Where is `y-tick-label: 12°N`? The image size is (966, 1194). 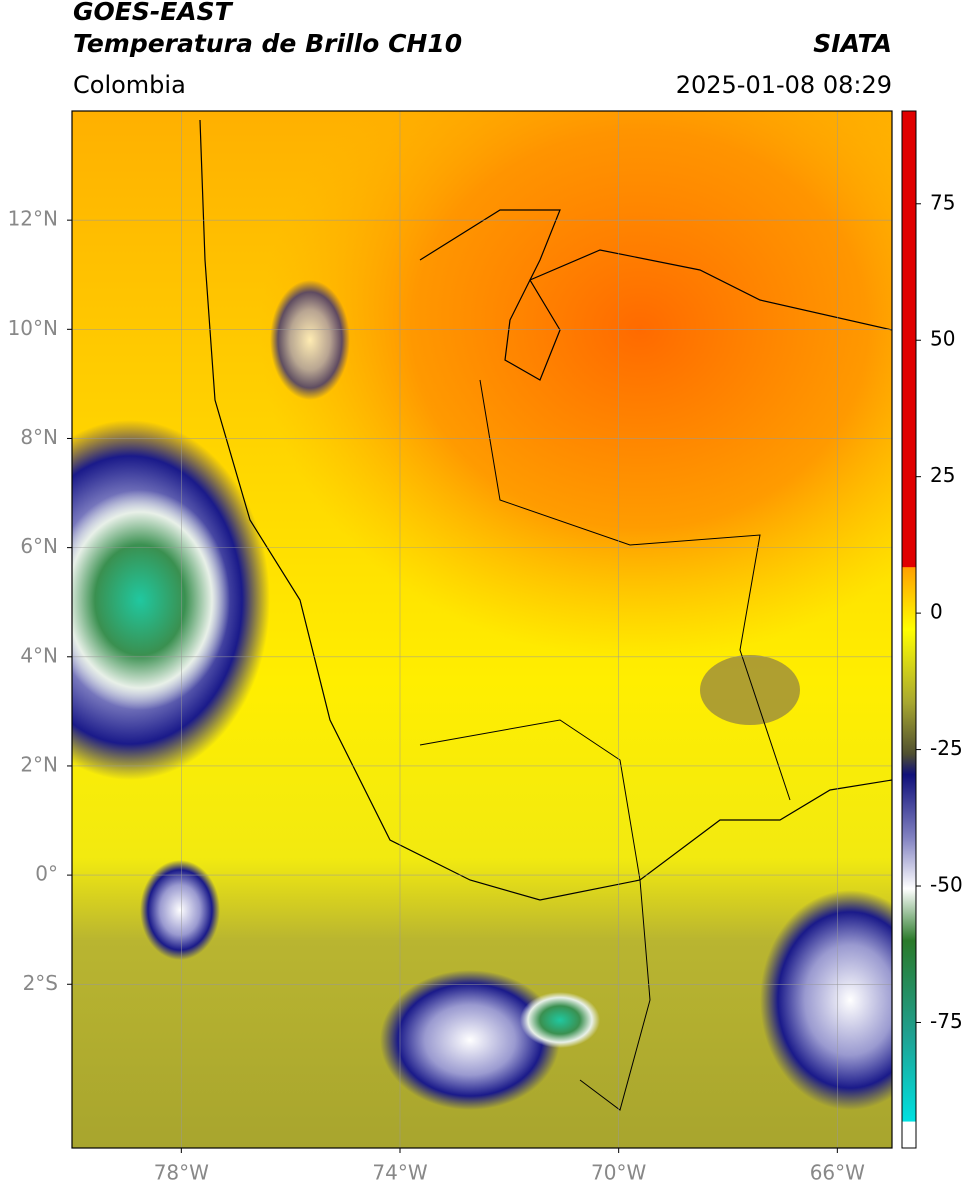 y-tick-label: 12°N is located at coordinates (33, 219).